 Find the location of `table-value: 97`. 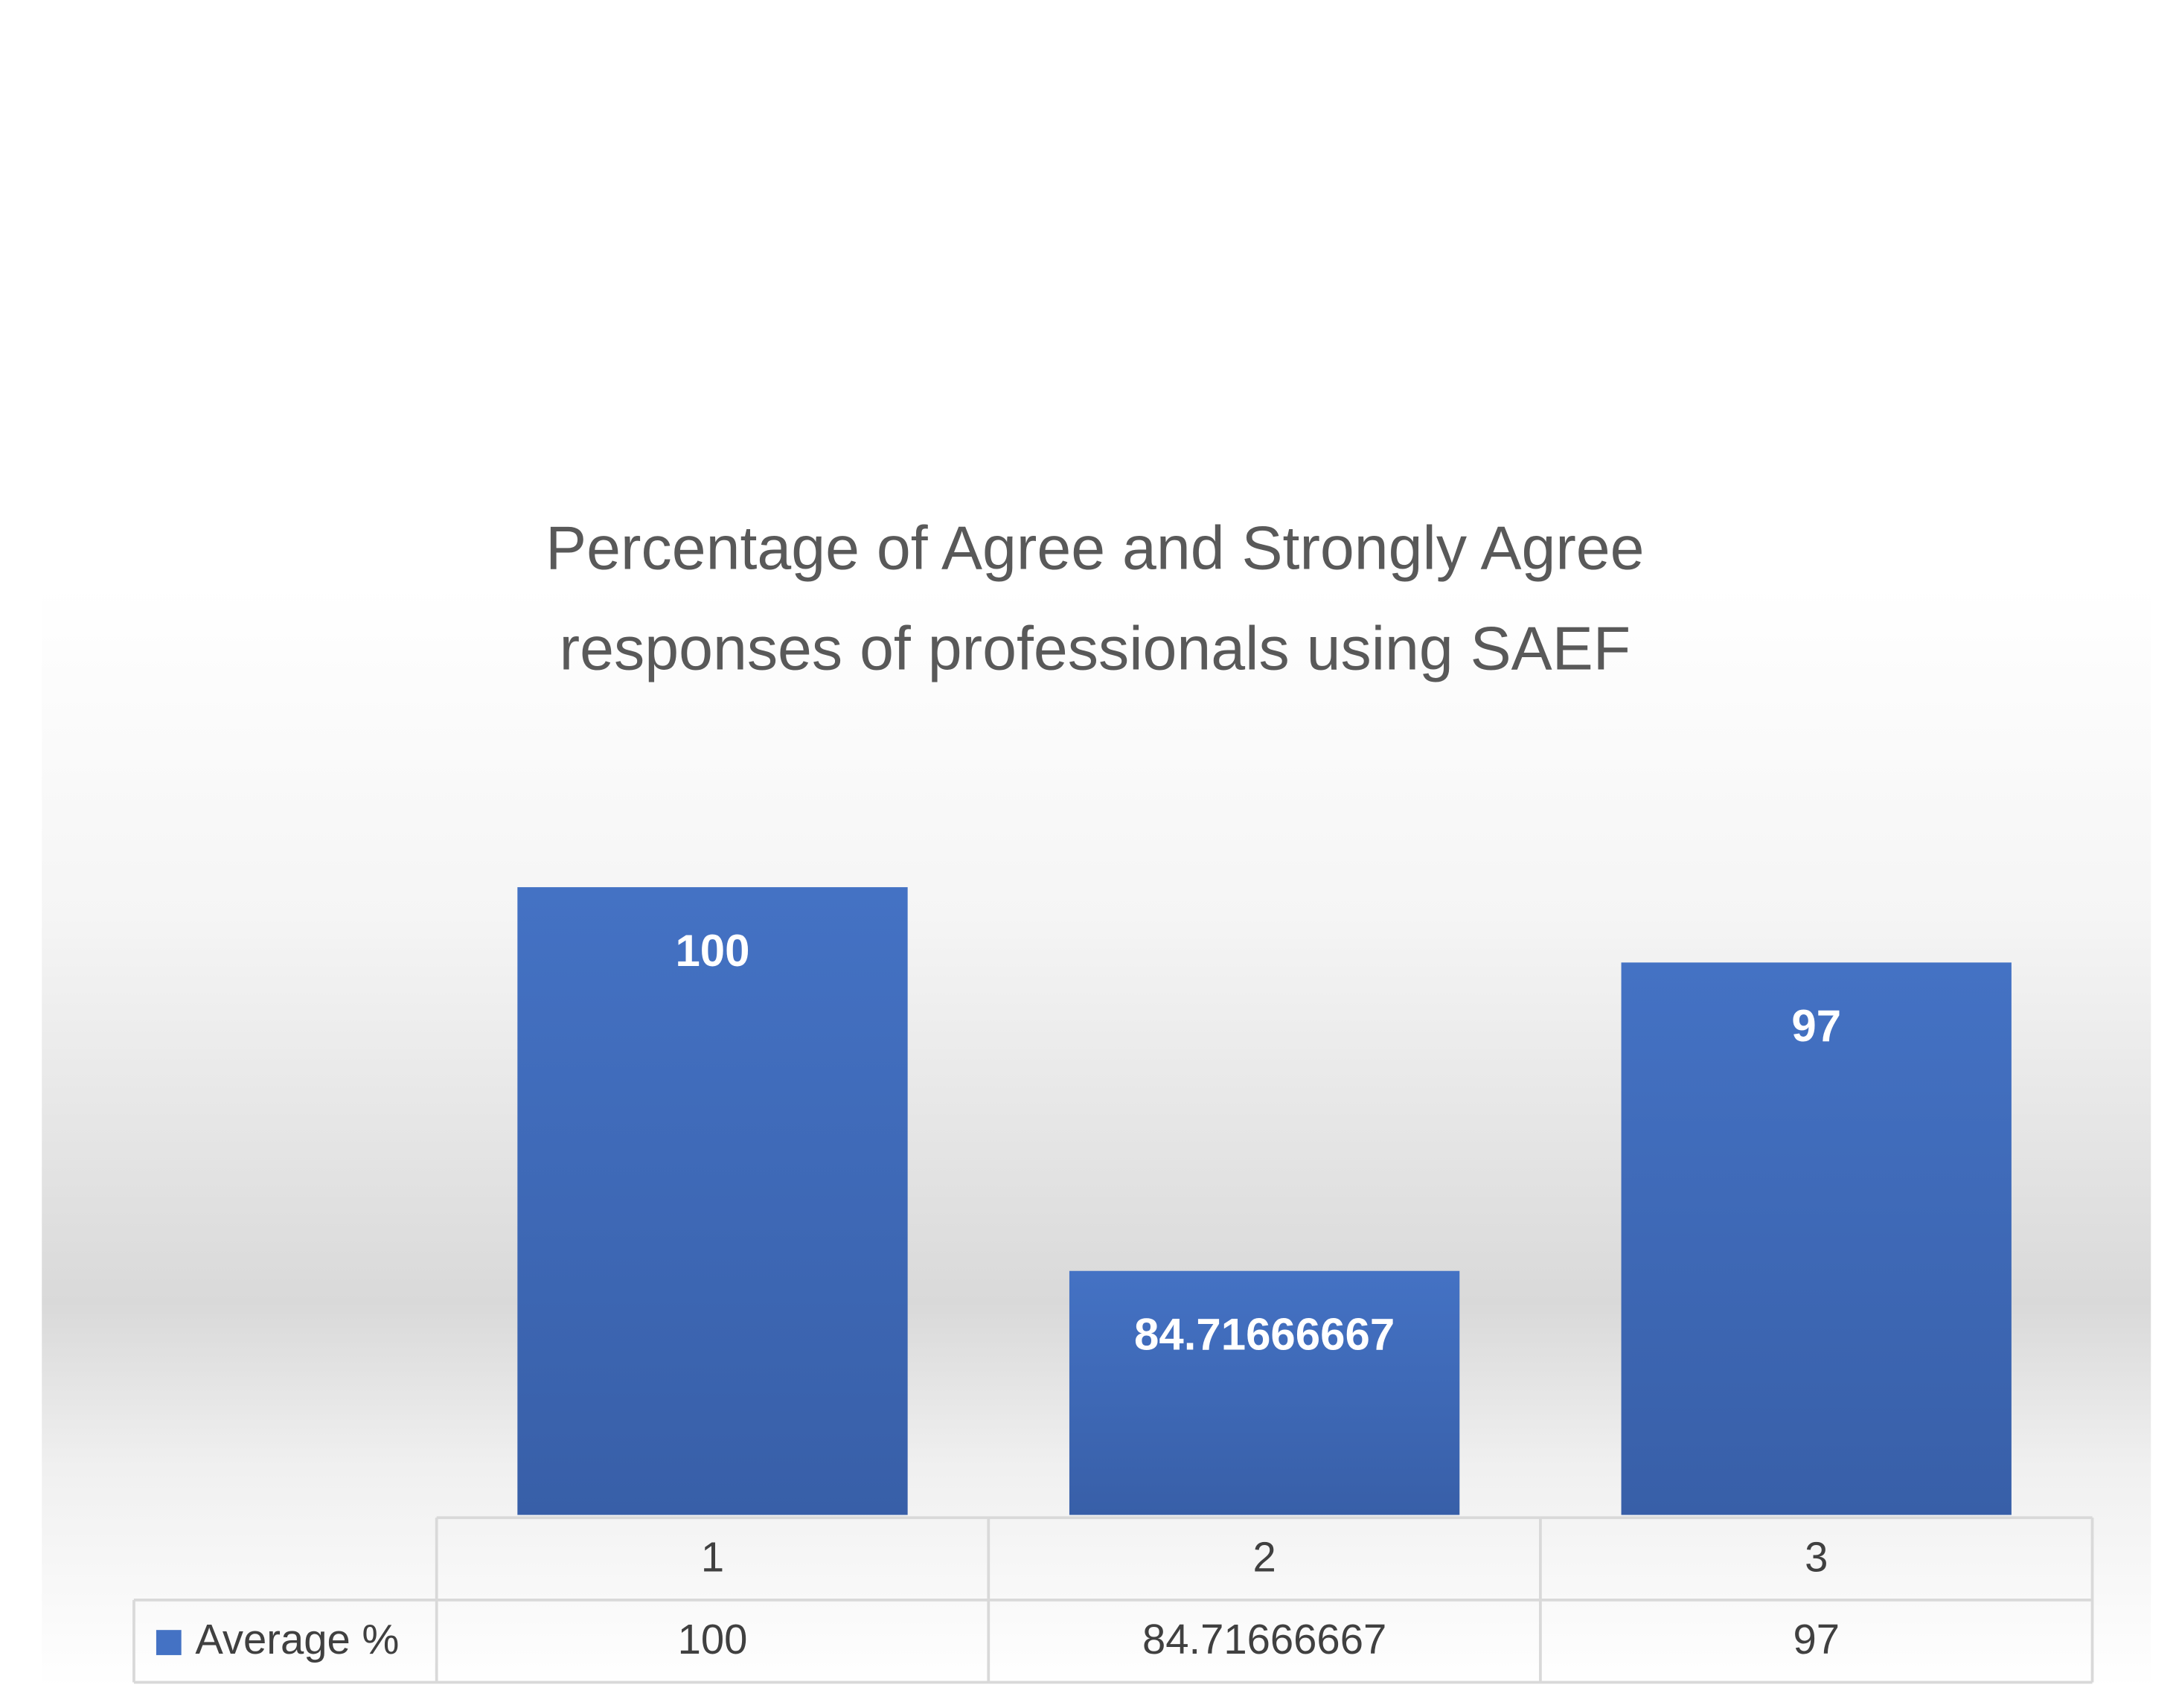

table-value: 97 is located at coordinates (1816, 1640).